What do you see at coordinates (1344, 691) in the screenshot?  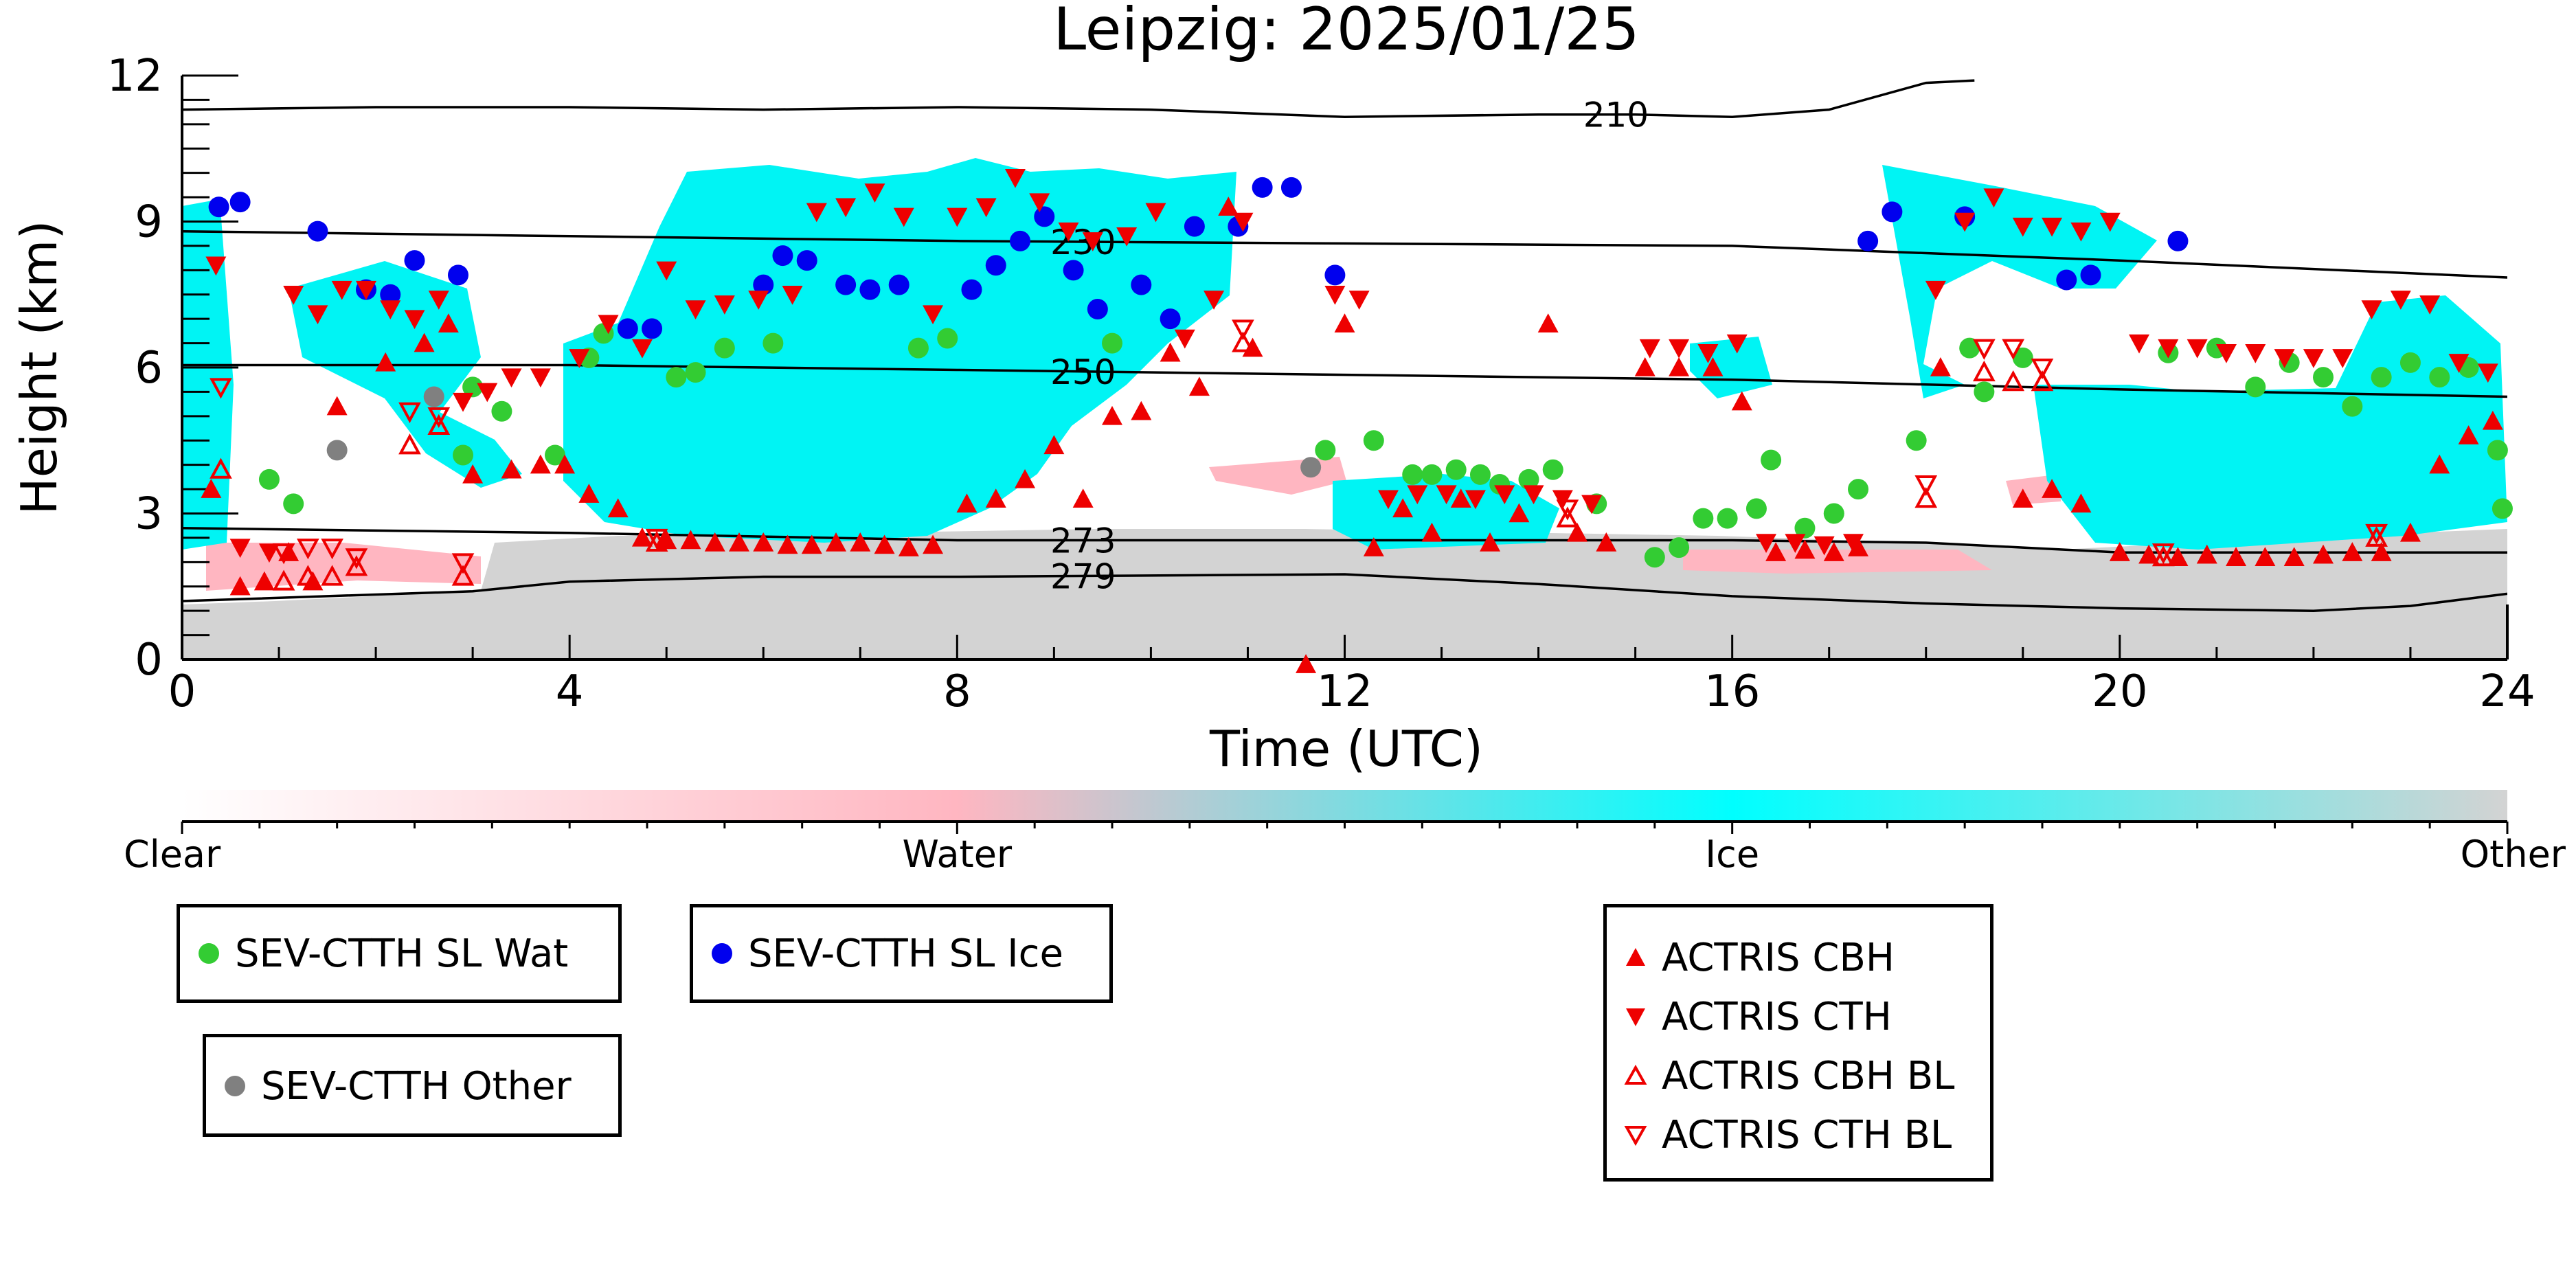 I see `x-tick-label: 12` at bounding box center [1344, 691].